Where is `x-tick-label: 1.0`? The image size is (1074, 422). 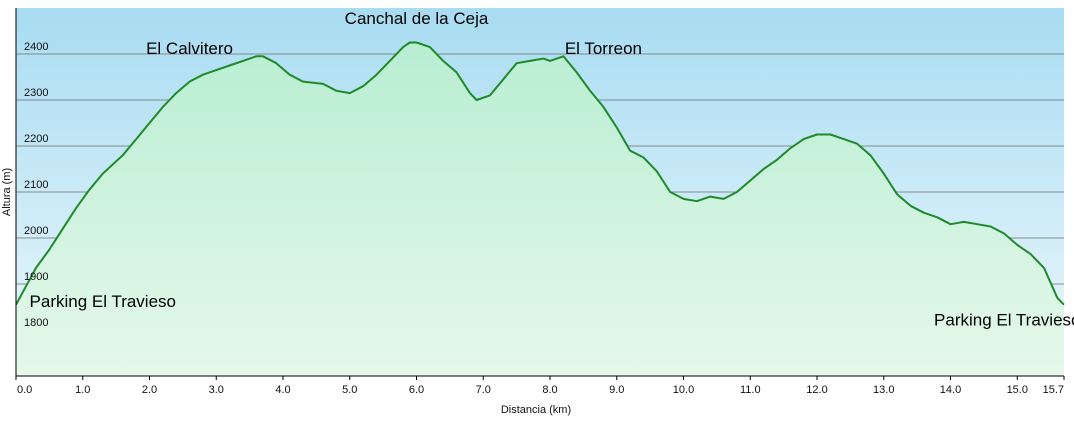 x-tick-label: 1.0 is located at coordinates (82, 390).